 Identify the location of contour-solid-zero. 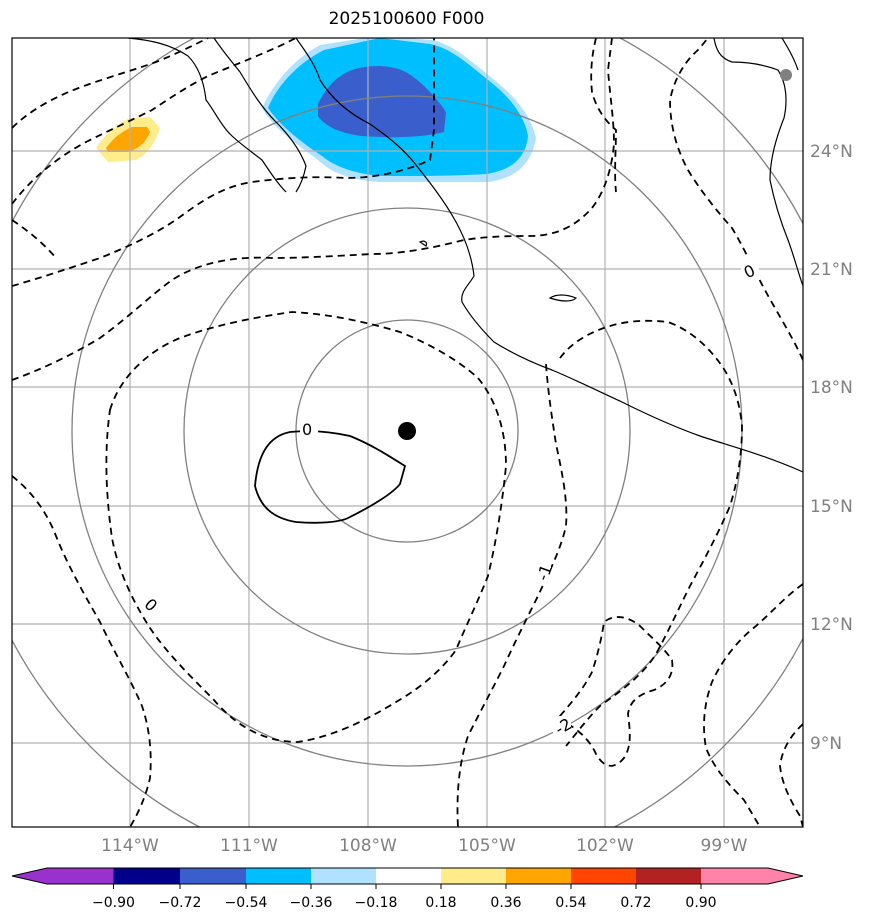
(330, 477).